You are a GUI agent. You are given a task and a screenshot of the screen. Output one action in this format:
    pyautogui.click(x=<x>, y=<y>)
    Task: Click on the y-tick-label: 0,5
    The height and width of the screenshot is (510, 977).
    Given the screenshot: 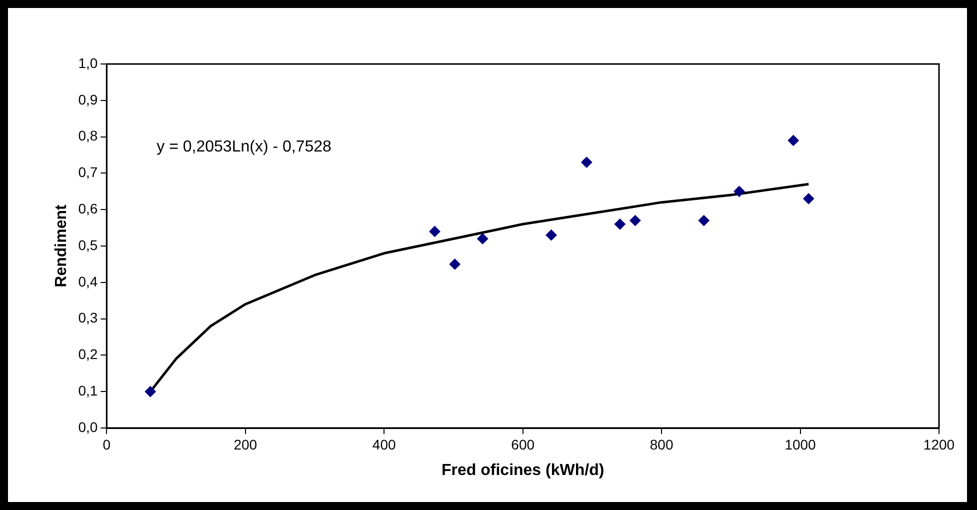 What is the action you would take?
    pyautogui.click(x=88, y=244)
    